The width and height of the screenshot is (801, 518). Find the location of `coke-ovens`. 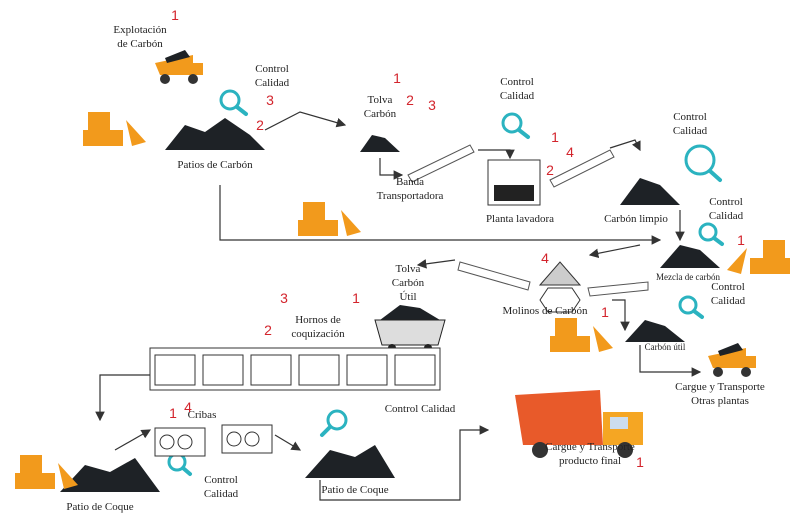

coke-ovens is located at coordinates (295, 369).